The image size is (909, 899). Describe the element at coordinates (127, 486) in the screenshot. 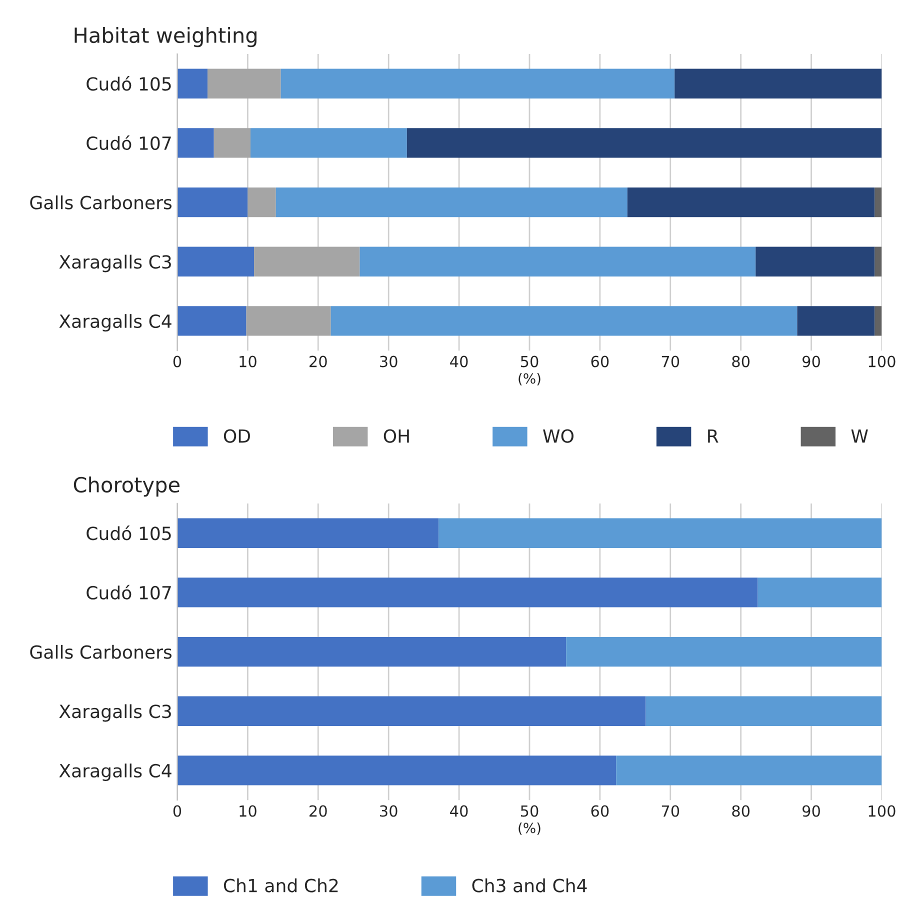

I see `chart-title: Chorotype` at that location.